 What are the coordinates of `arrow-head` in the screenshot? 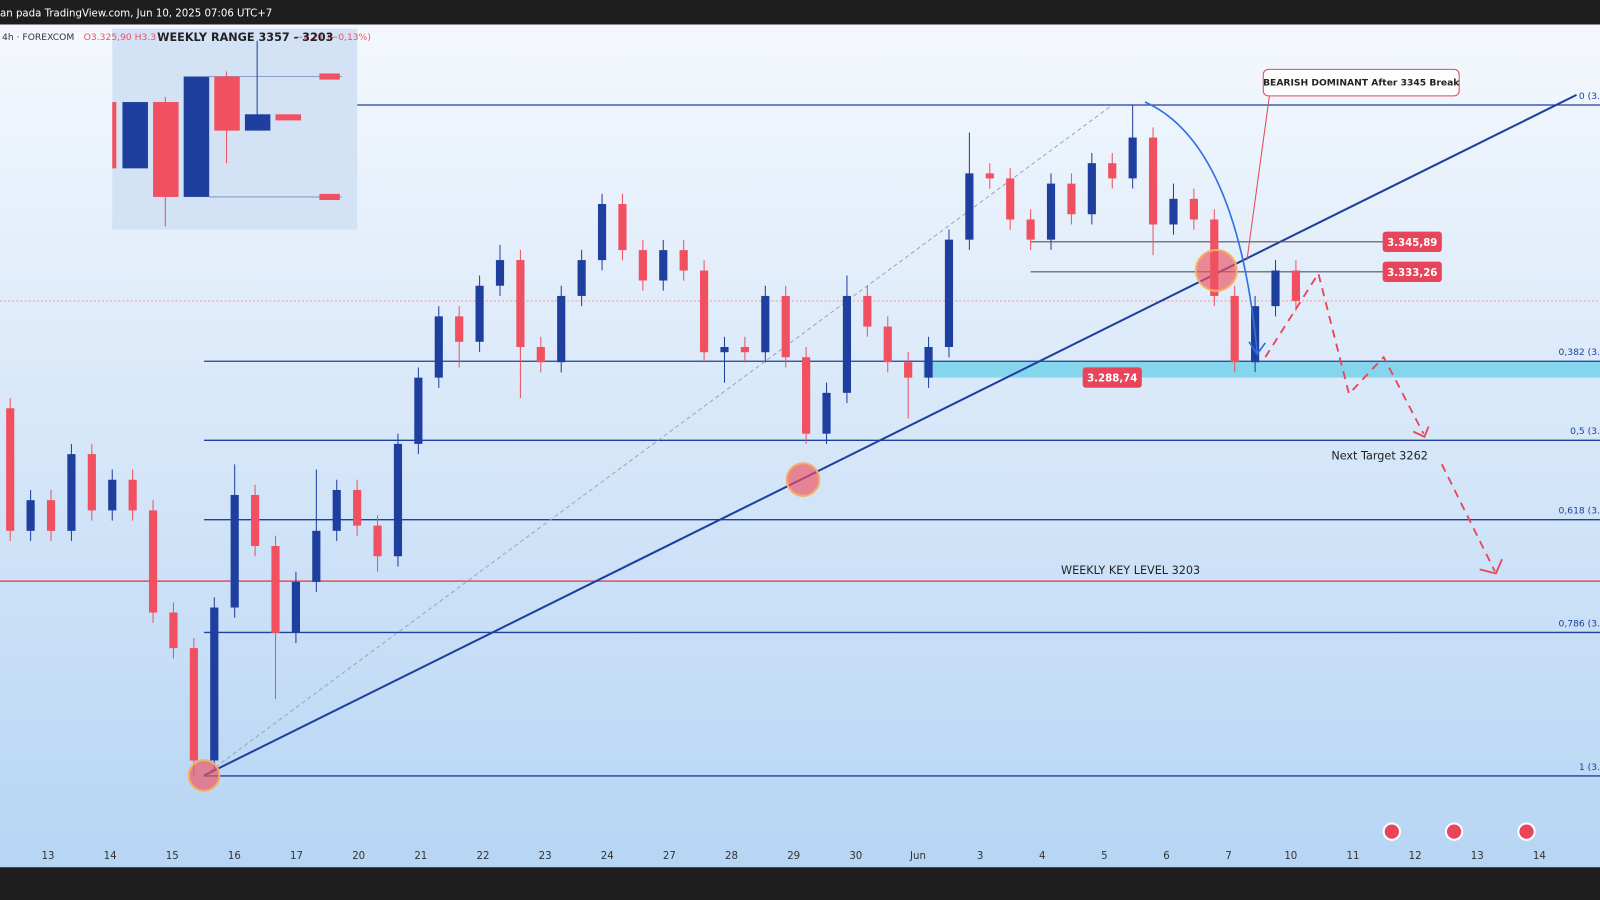 It's located at (1257, 348).